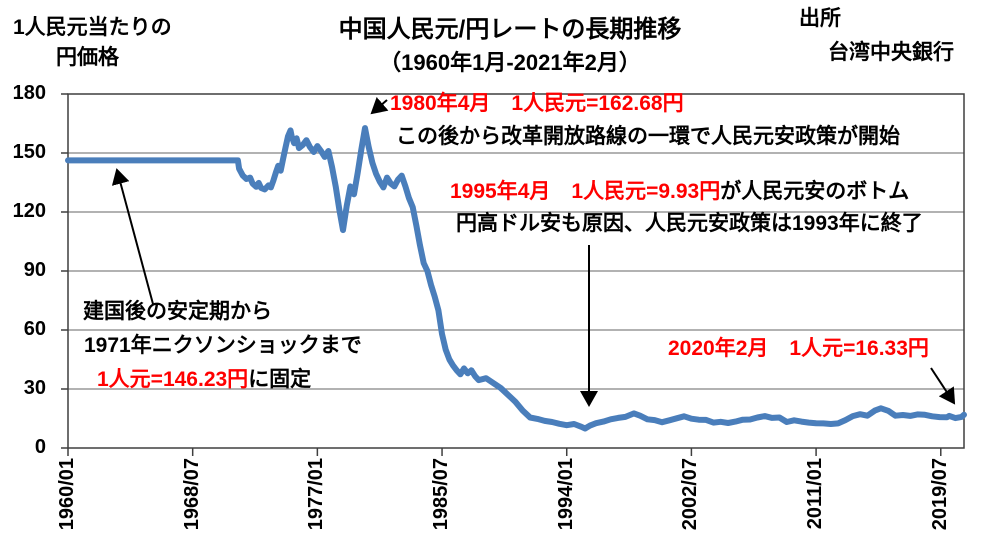 This screenshot has width=981, height=550. What do you see at coordinates (34, 388) in the screenshot?
I see `y-axis-tick-label: 30` at bounding box center [34, 388].